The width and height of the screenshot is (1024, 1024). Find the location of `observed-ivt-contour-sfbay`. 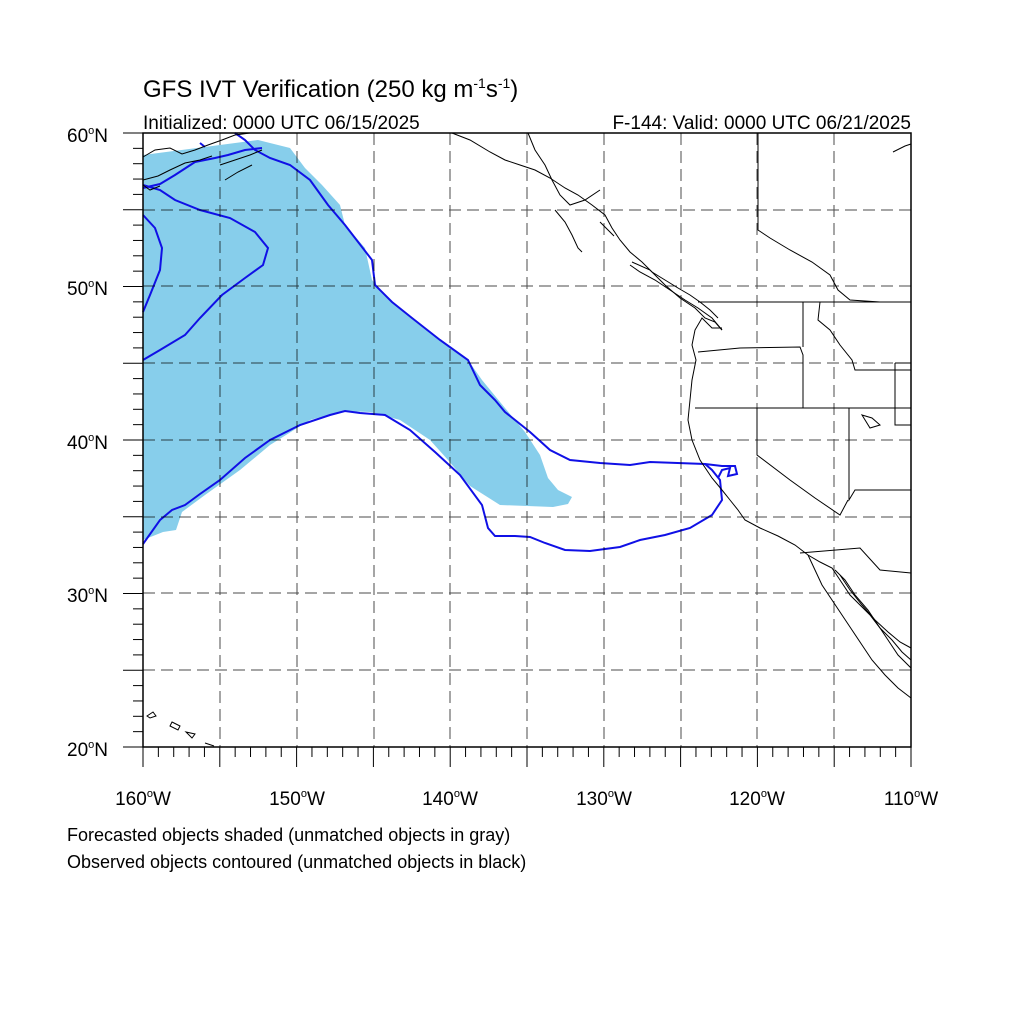

observed-ivt-contour-sfbay is located at coordinates (721, 471).